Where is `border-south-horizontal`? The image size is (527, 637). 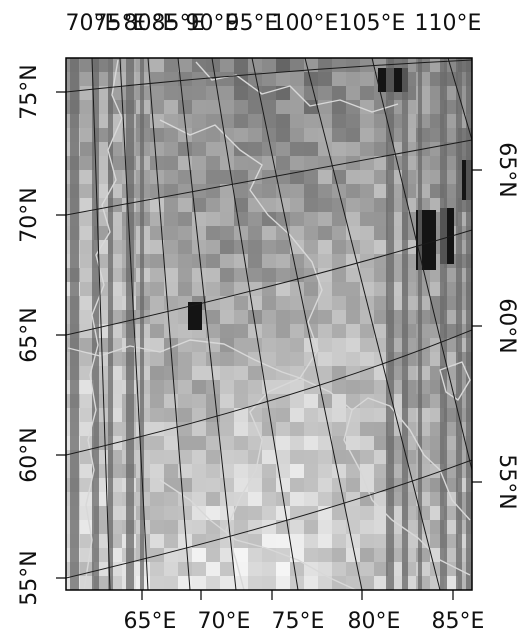
border-south-horizontal is located at coordinates (184, 359).